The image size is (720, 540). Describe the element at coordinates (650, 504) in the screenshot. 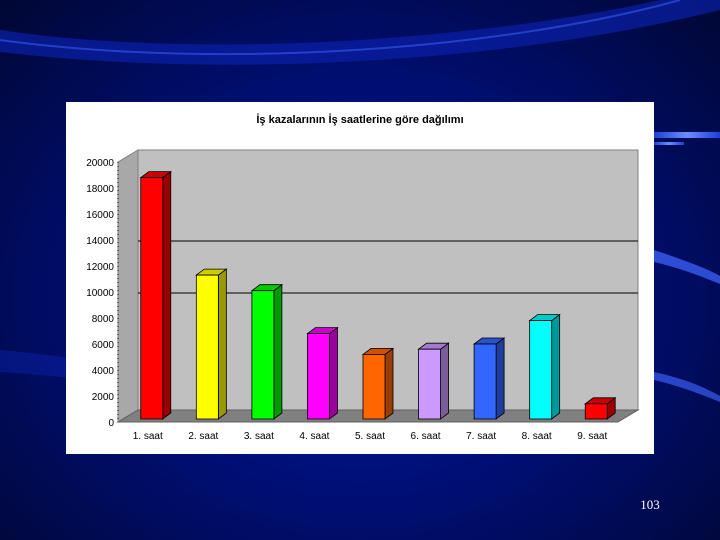

I see `slide-number: 103` at that location.